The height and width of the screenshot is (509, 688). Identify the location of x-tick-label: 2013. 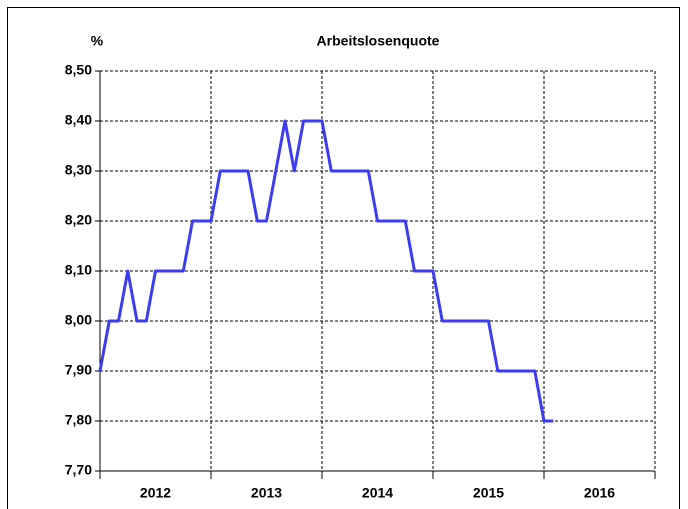
(266, 493).